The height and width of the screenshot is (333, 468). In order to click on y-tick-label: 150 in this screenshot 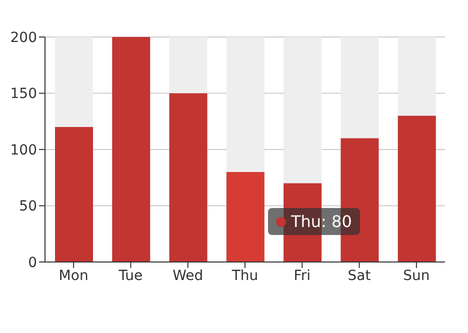, I will do `click(23, 94)`.